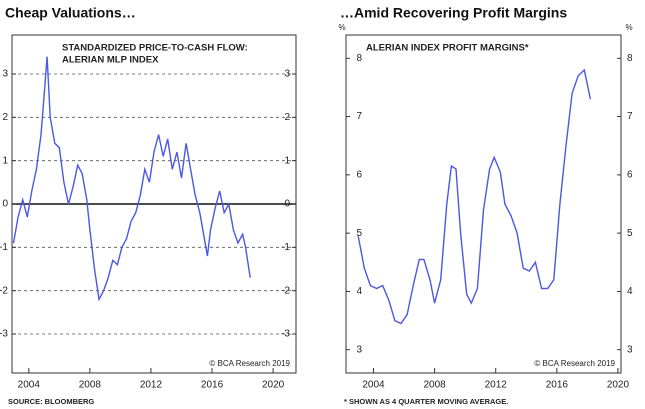 The image size is (645, 409). I want to click on y-tick-label: 0, so click(5, 204).